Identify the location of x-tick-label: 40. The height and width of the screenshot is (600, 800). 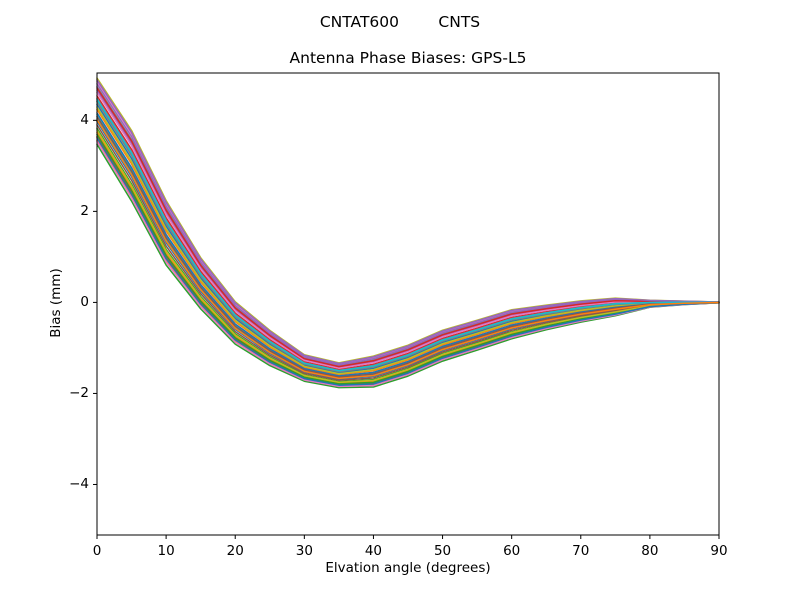
(373, 551).